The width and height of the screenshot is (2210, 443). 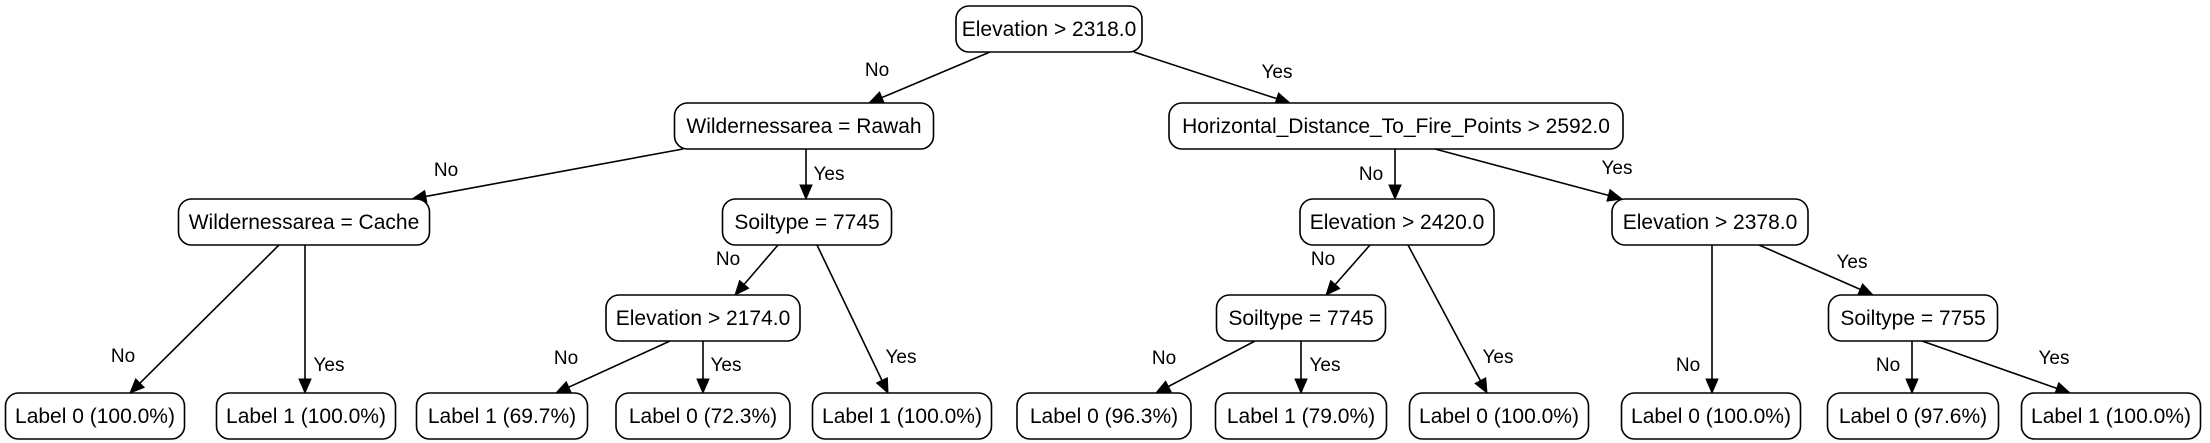 I want to click on node-label: Soiltype = 7755, so click(x=1912, y=318).